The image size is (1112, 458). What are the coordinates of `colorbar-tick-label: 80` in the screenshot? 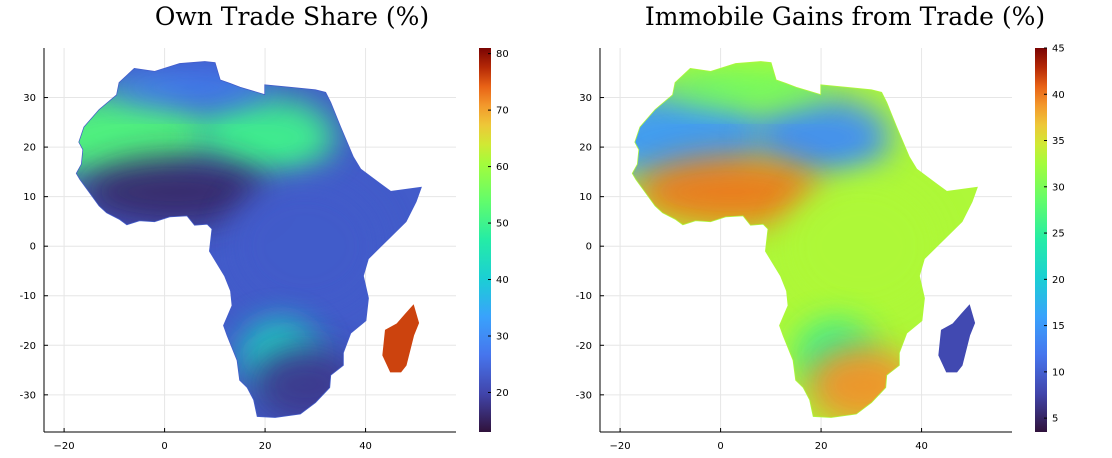 It's located at (502, 54).